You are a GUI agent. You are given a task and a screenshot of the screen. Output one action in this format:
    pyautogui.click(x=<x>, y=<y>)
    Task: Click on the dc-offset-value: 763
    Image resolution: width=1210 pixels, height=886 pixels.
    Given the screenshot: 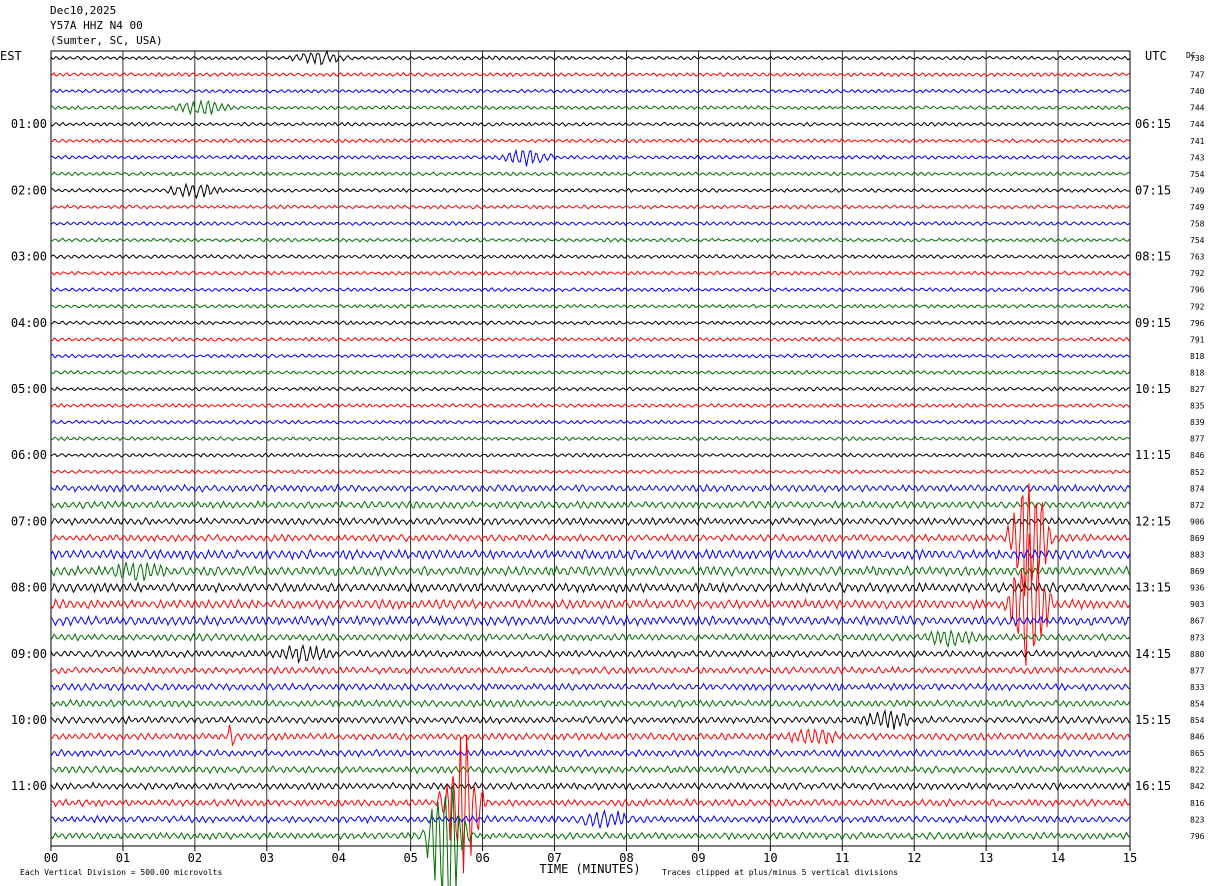 What is the action you would take?
    pyautogui.click(x=1197, y=257)
    